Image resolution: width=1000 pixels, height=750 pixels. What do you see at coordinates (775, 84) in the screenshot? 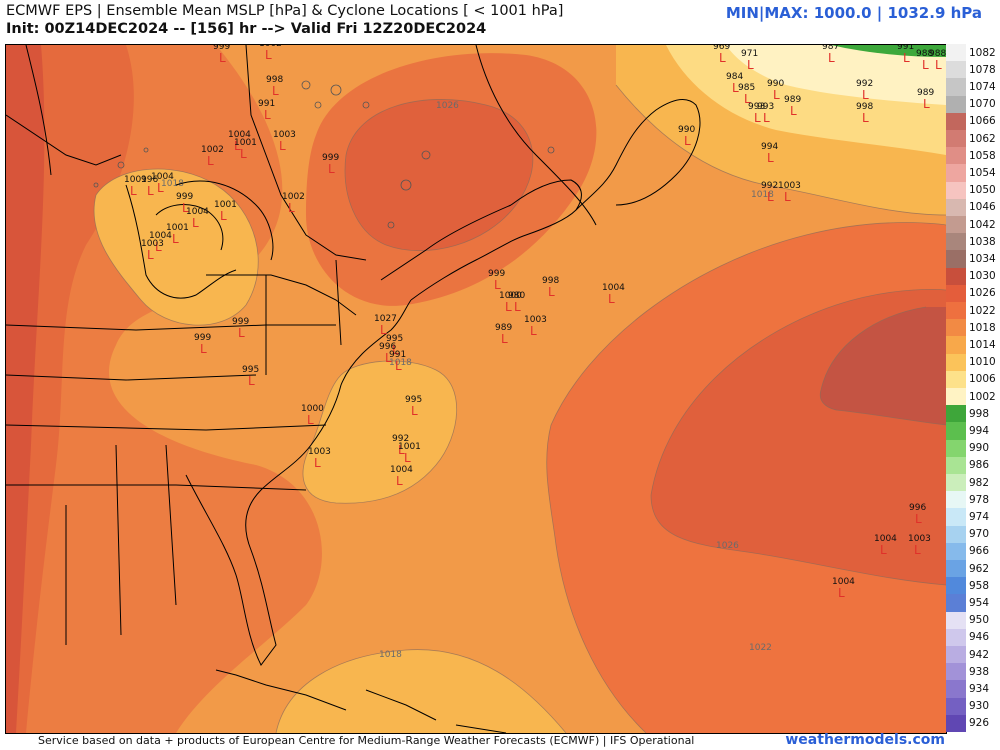
I see `cyclone-pressure-label: 990` at bounding box center [775, 84].